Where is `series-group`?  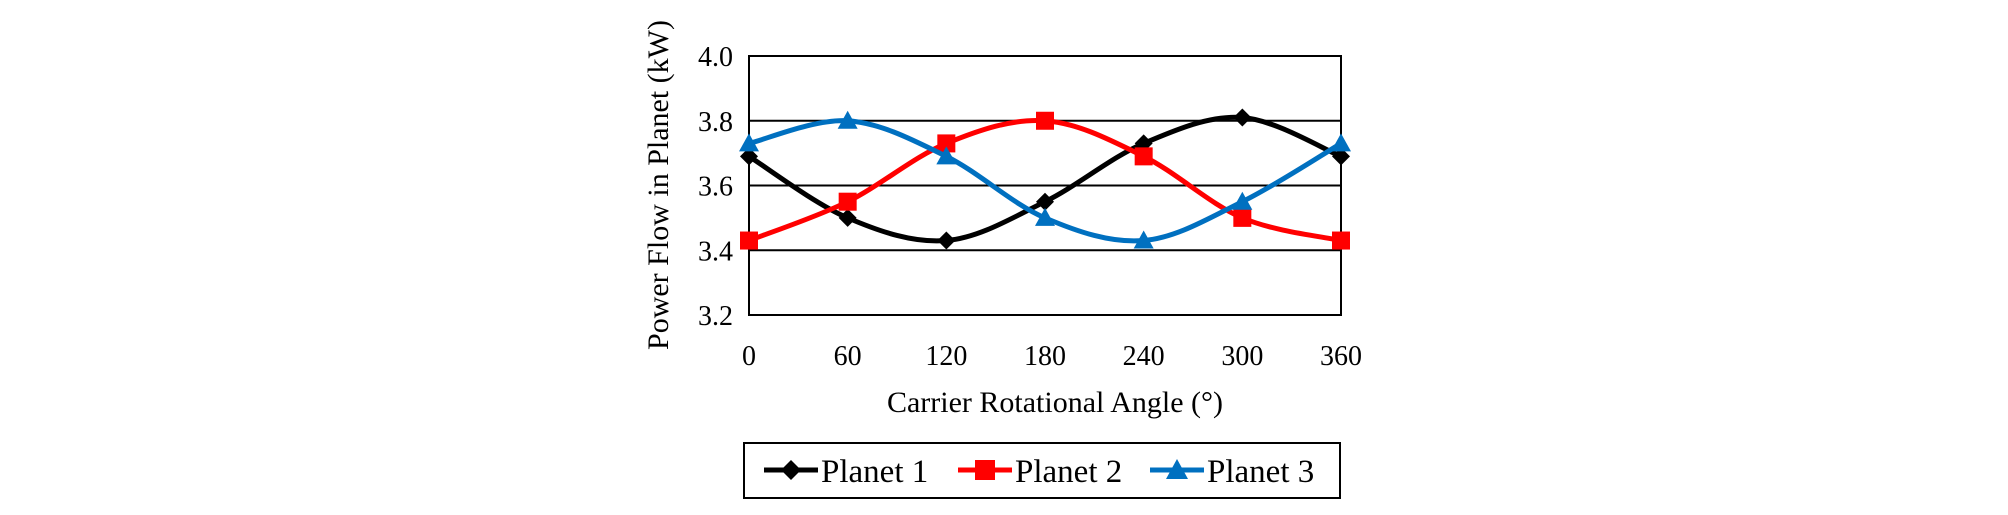
series-group is located at coordinates (1045, 179).